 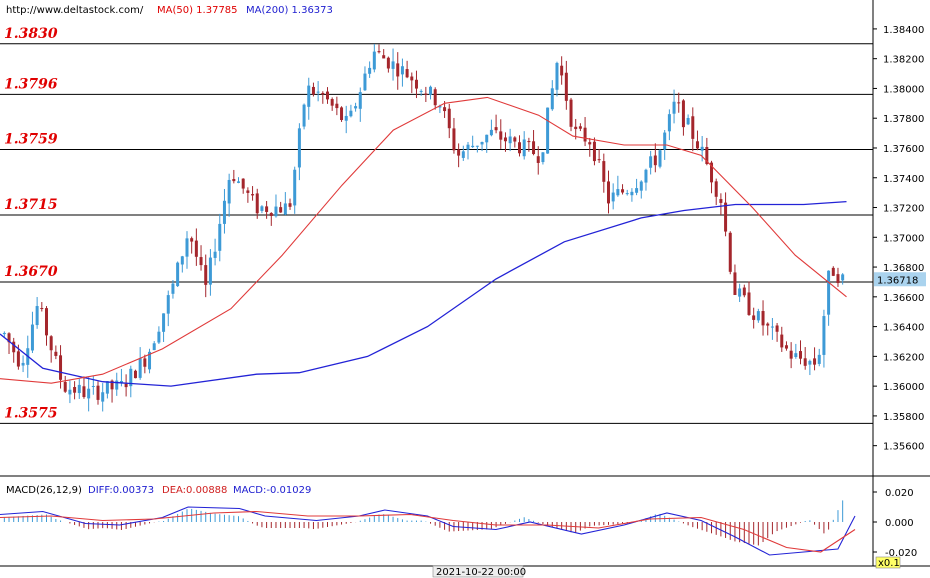 What do you see at coordinates (903, 119) in the screenshot?
I see `price-tick-label: 1.37800` at bounding box center [903, 119].